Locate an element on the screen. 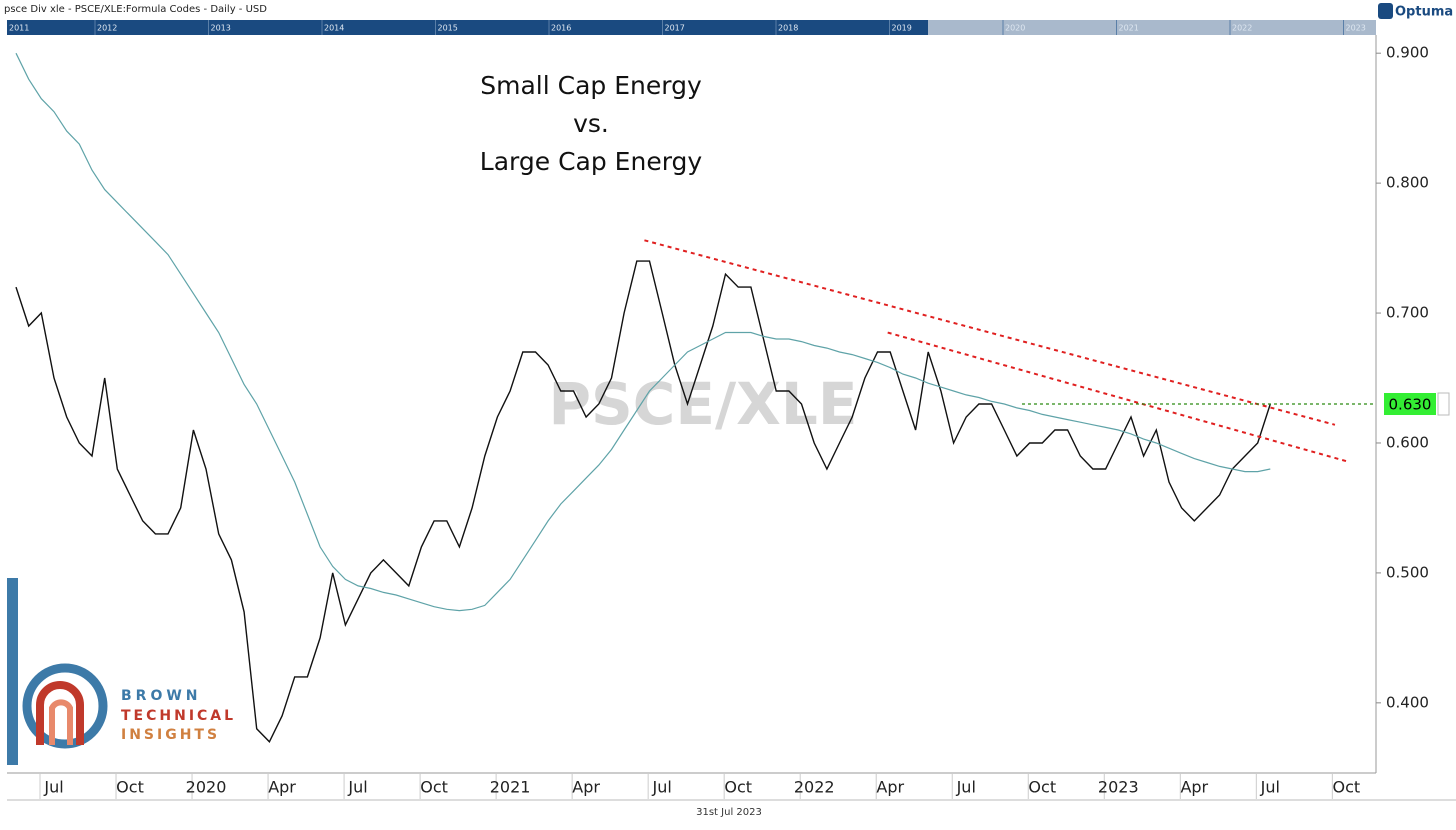 The width and height of the screenshot is (1456, 830). navigator-window is located at coordinates (1152, 27).